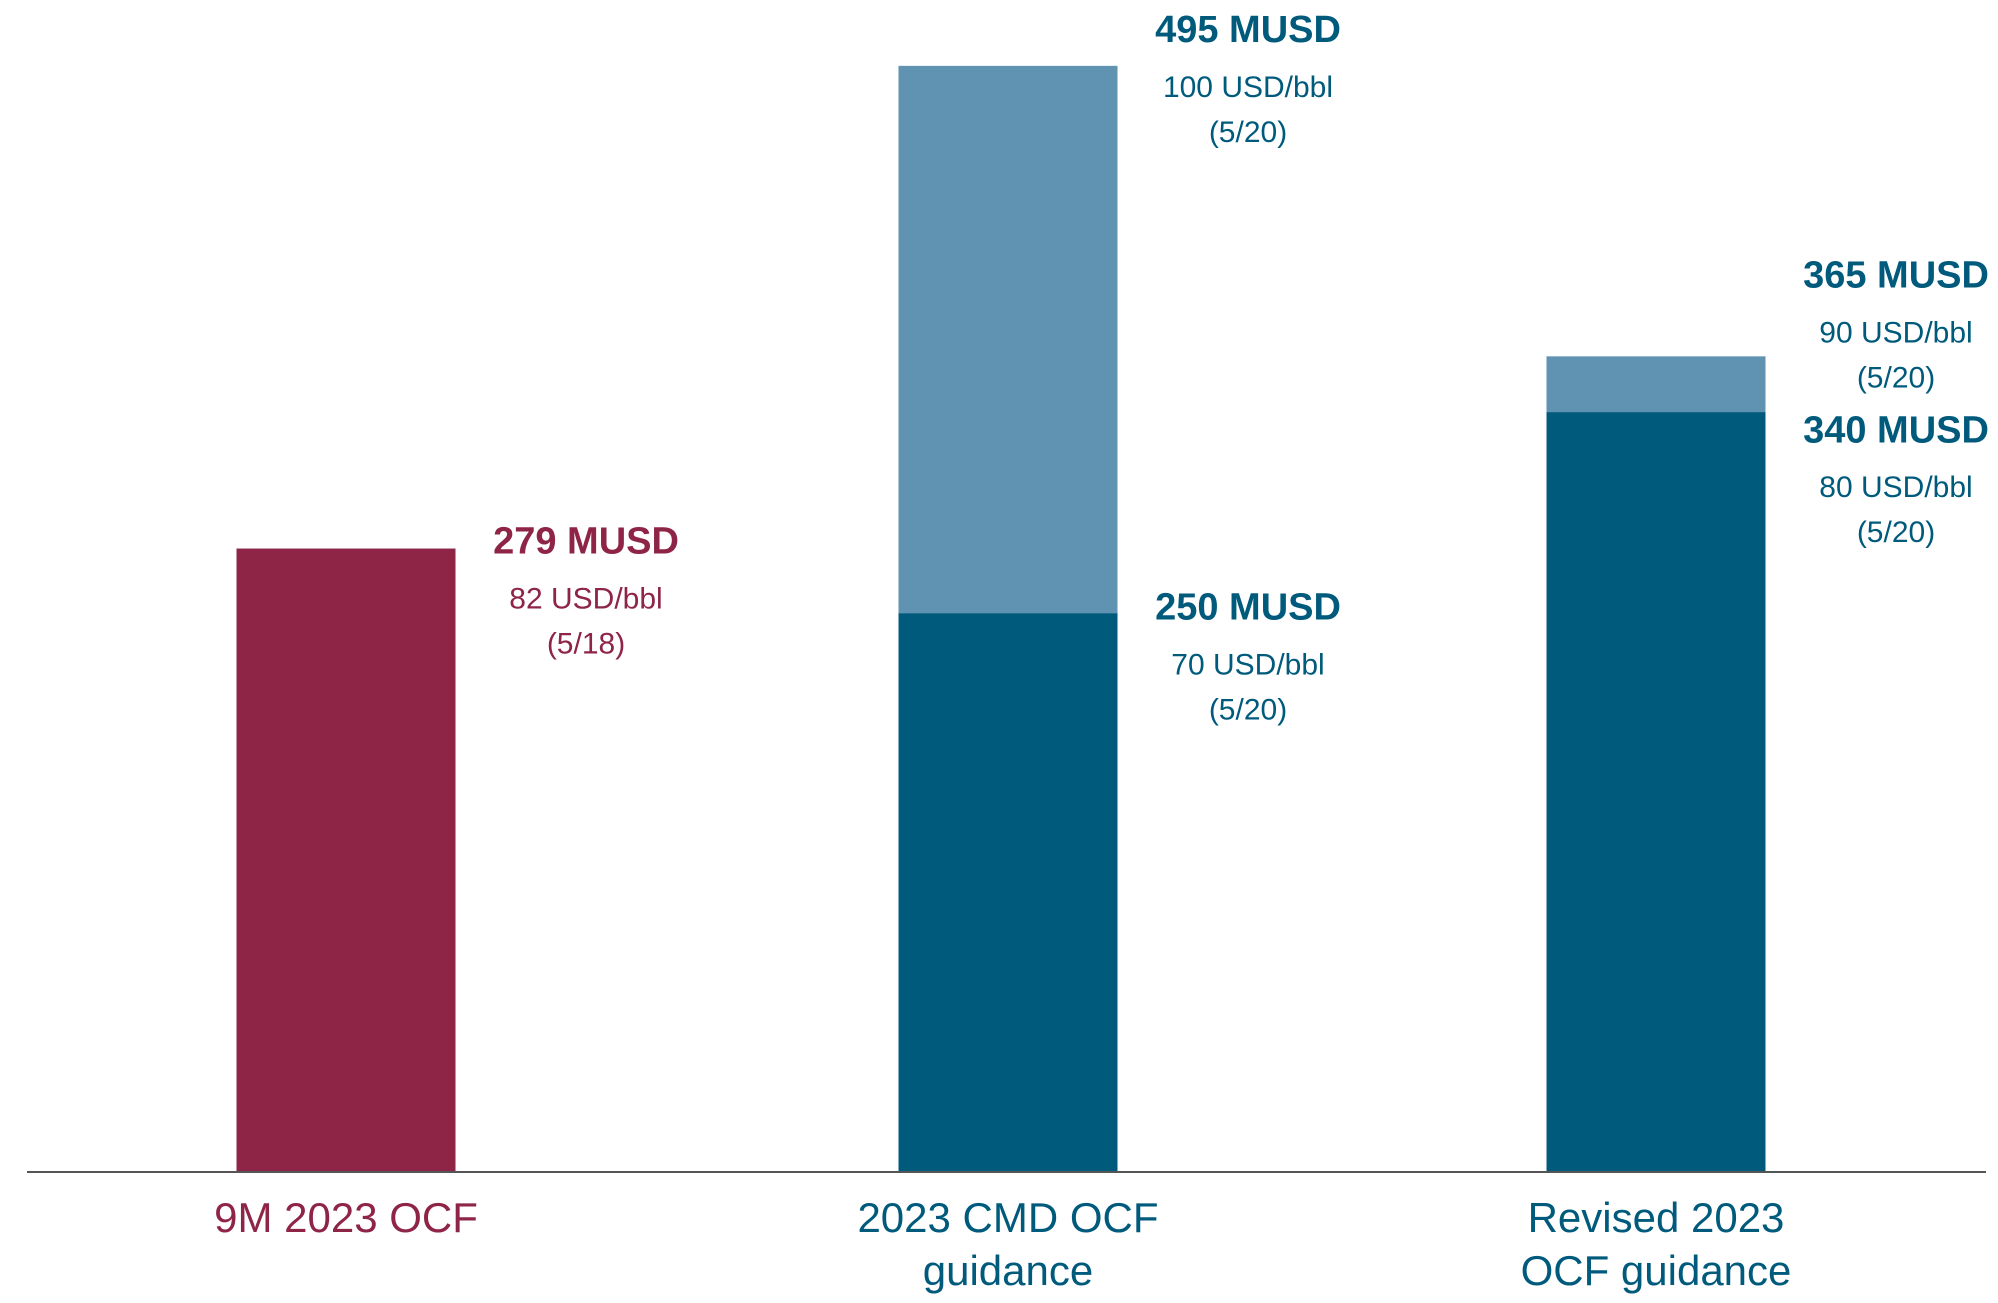  What do you see at coordinates (1247, 664) in the screenshot?
I see `value-detail: 70 USD/bbl` at bounding box center [1247, 664].